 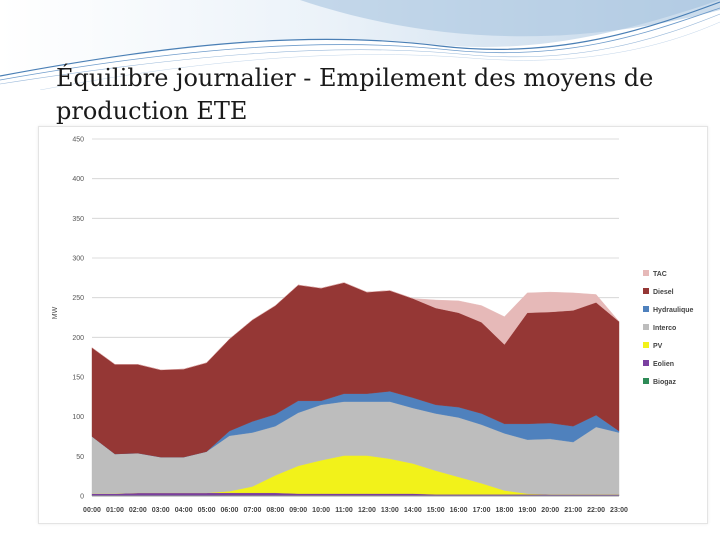 What do you see at coordinates (619, 510) in the screenshot?
I see `x-tick-label: 23:00` at bounding box center [619, 510].